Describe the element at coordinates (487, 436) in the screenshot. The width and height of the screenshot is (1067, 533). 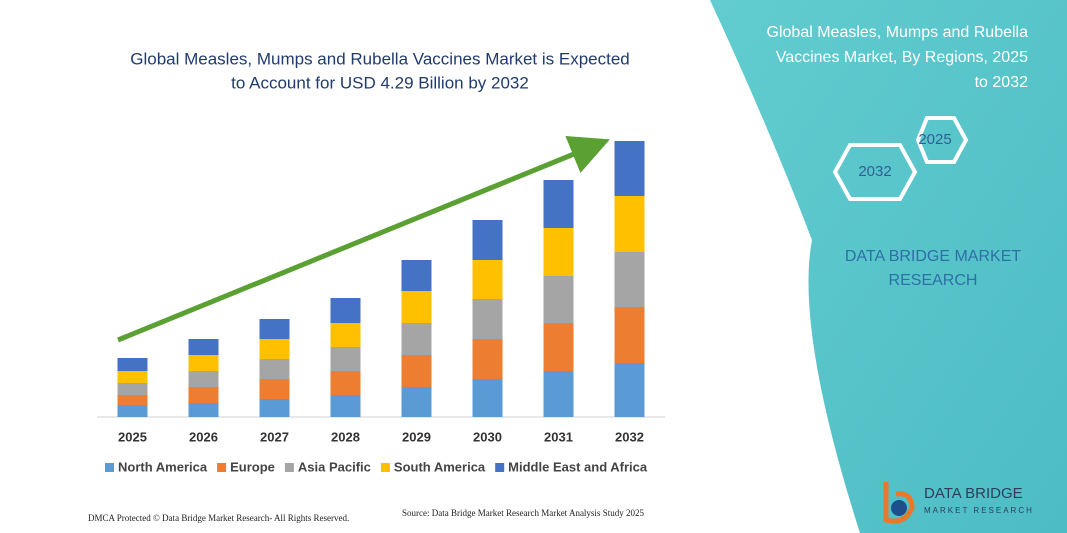
I see `x-tick-label: 2030` at that location.